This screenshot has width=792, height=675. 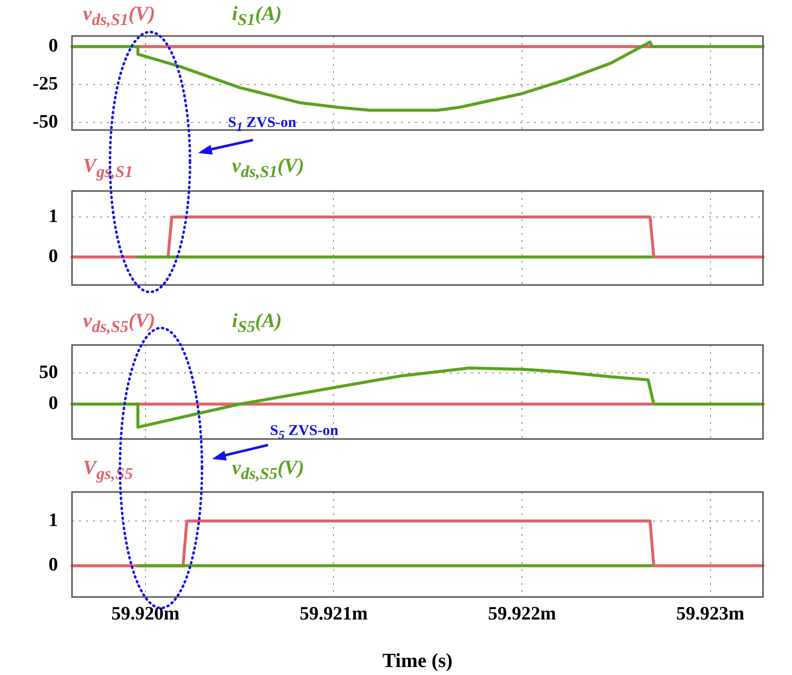 What do you see at coordinates (257, 323) in the screenshot?
I see `text: i$_{S5}$(A)` at bounding box center [257, 323].